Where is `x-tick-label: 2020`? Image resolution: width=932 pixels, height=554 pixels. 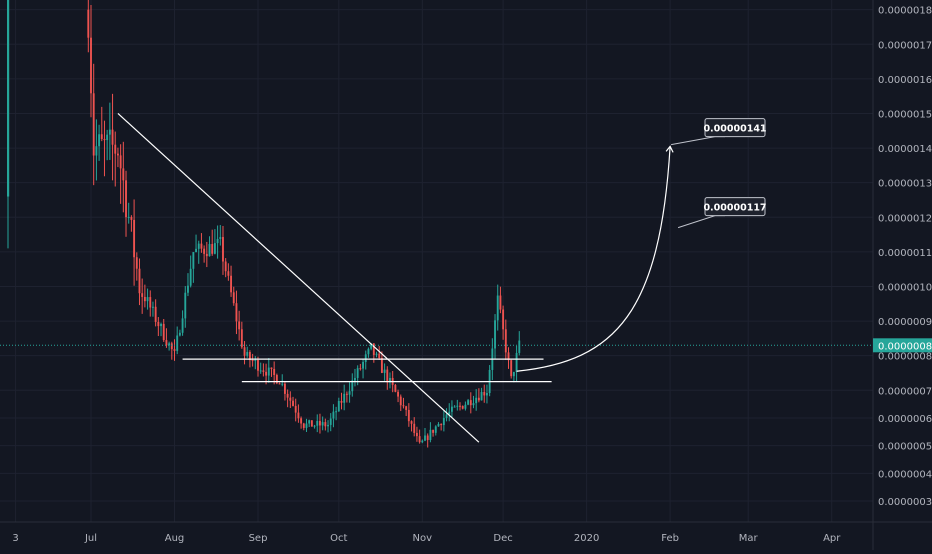 x-tick-label: 2020 is located at coordinates (586, 538).